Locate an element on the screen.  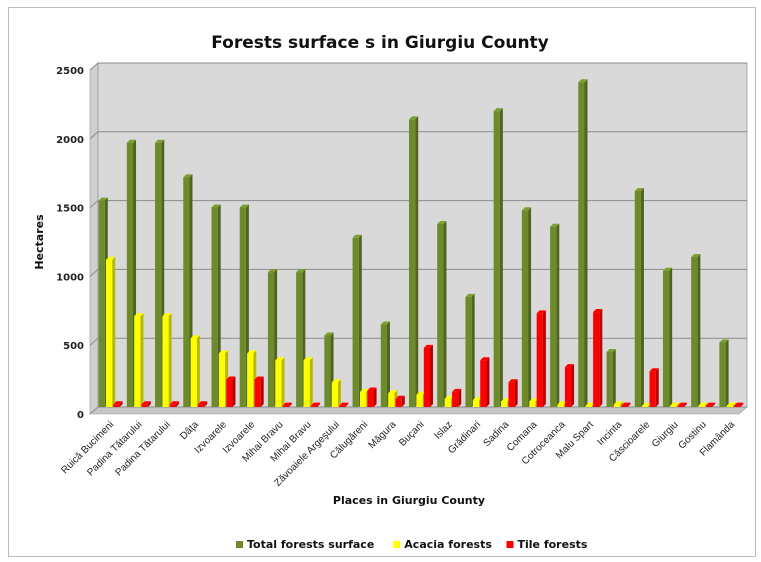
legend-label: Tile forests is located at coordinates (553, 544).